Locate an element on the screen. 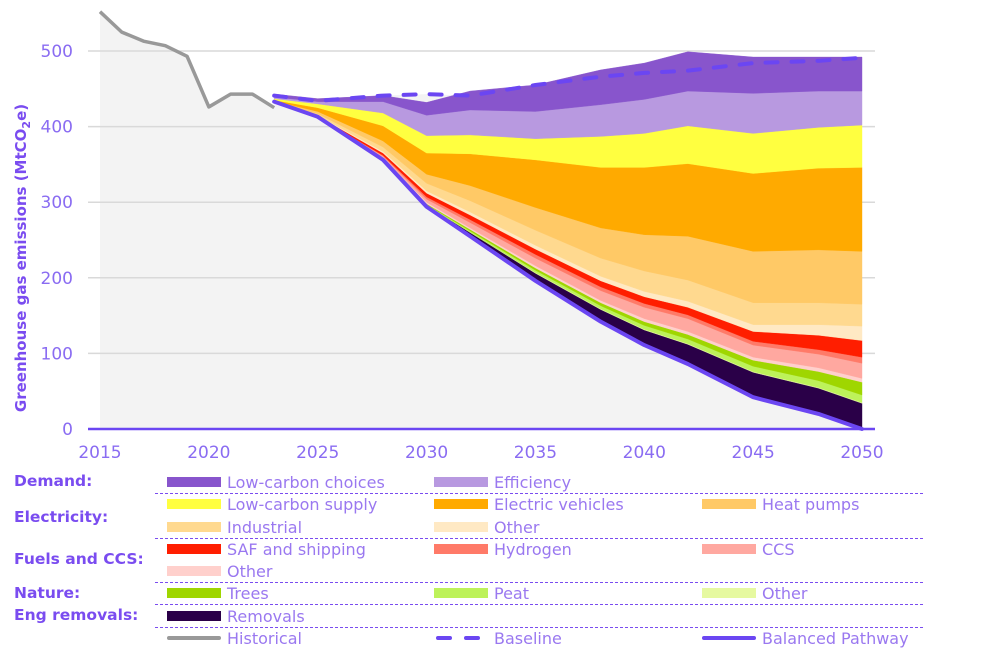 The image size is (995, 650). x-axis-ticks: 2015 2020 2025 2030 2035 2040 2045 2050 is located at coordinates (480, 453).